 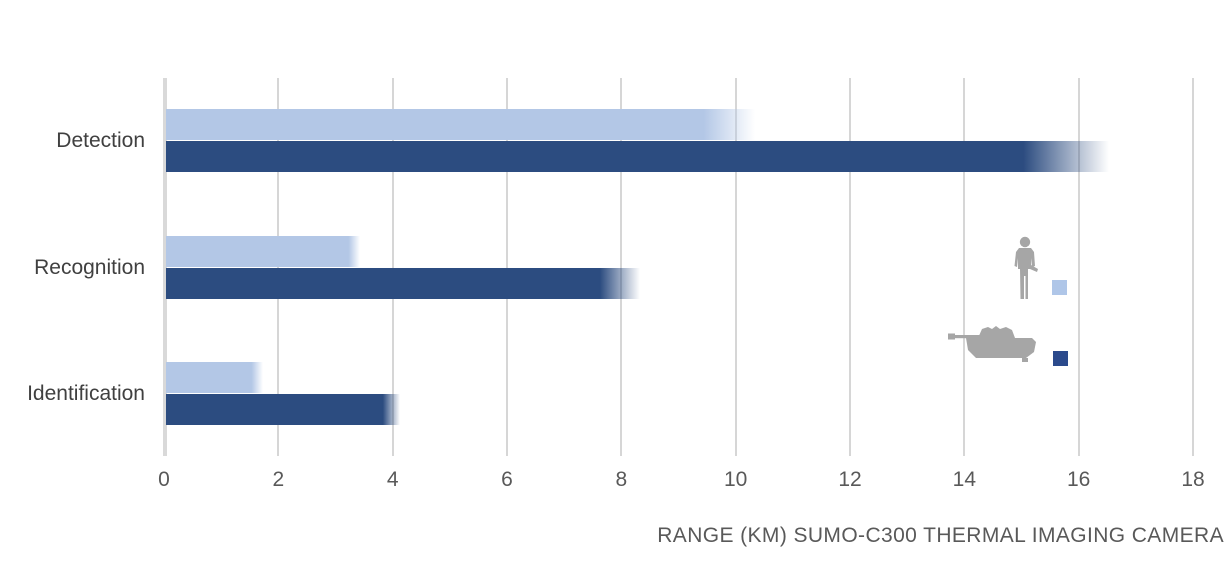 I want to click on soldier-icon, so click(x=1026, y=267).